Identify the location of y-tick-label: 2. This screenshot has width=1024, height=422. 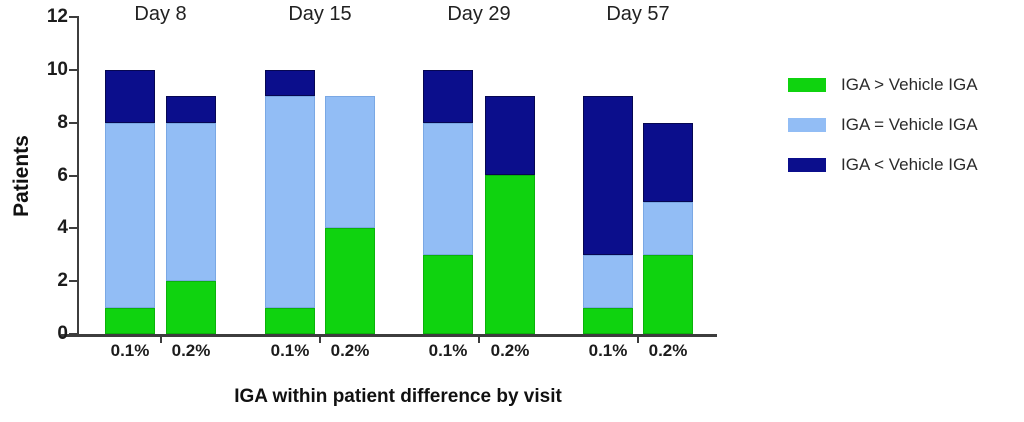
(62, 281).